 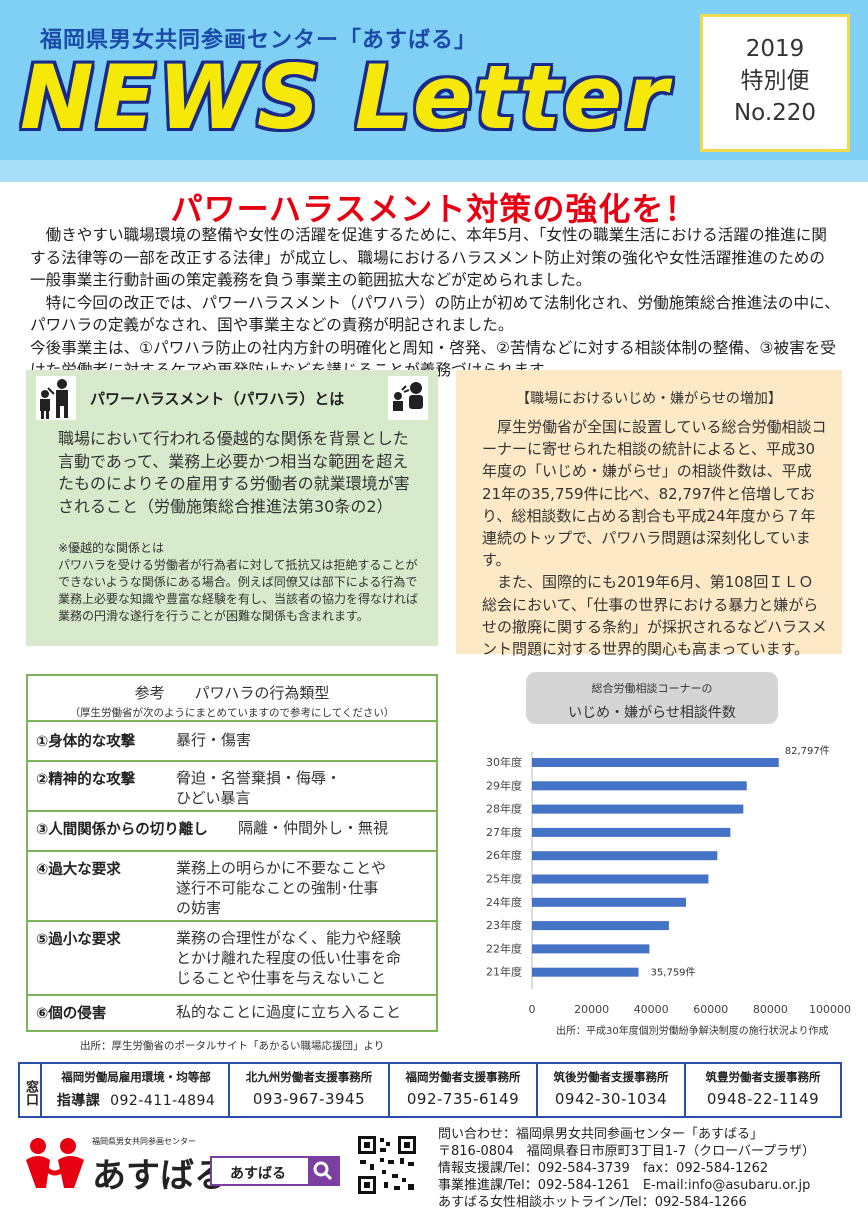 What do you see at coordinates (504, 879) in the screenshot?
I see `chart-category-label: 25年度` at bounding box center [504, 879].